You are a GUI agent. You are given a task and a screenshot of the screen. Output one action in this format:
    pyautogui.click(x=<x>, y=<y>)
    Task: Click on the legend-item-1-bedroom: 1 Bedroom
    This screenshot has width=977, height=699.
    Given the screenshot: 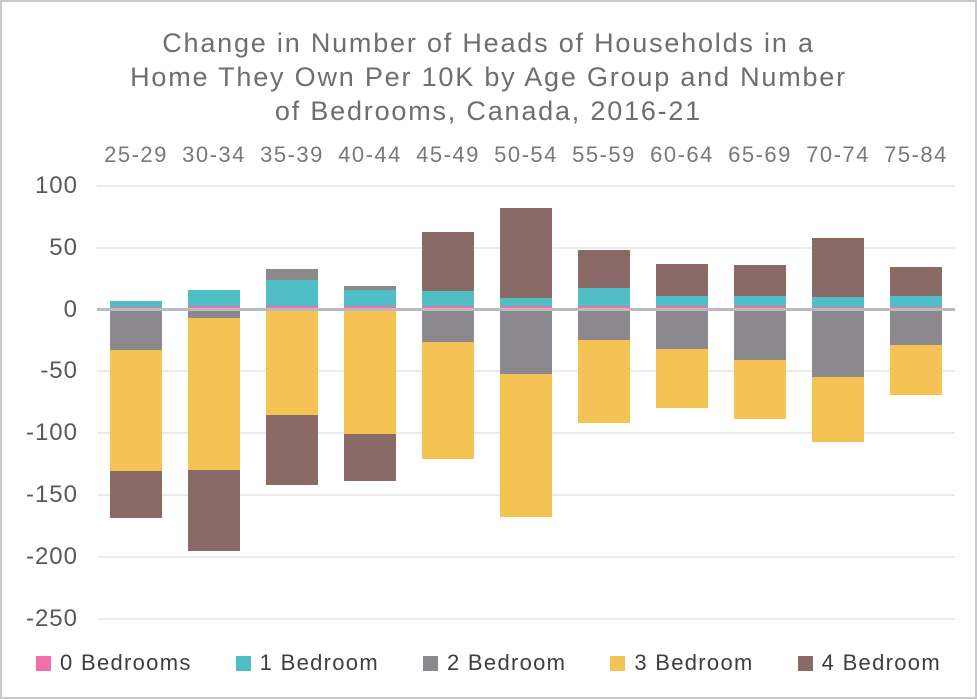 What is the action you would take?
    pyautogui.click(x=307, y=663)
    